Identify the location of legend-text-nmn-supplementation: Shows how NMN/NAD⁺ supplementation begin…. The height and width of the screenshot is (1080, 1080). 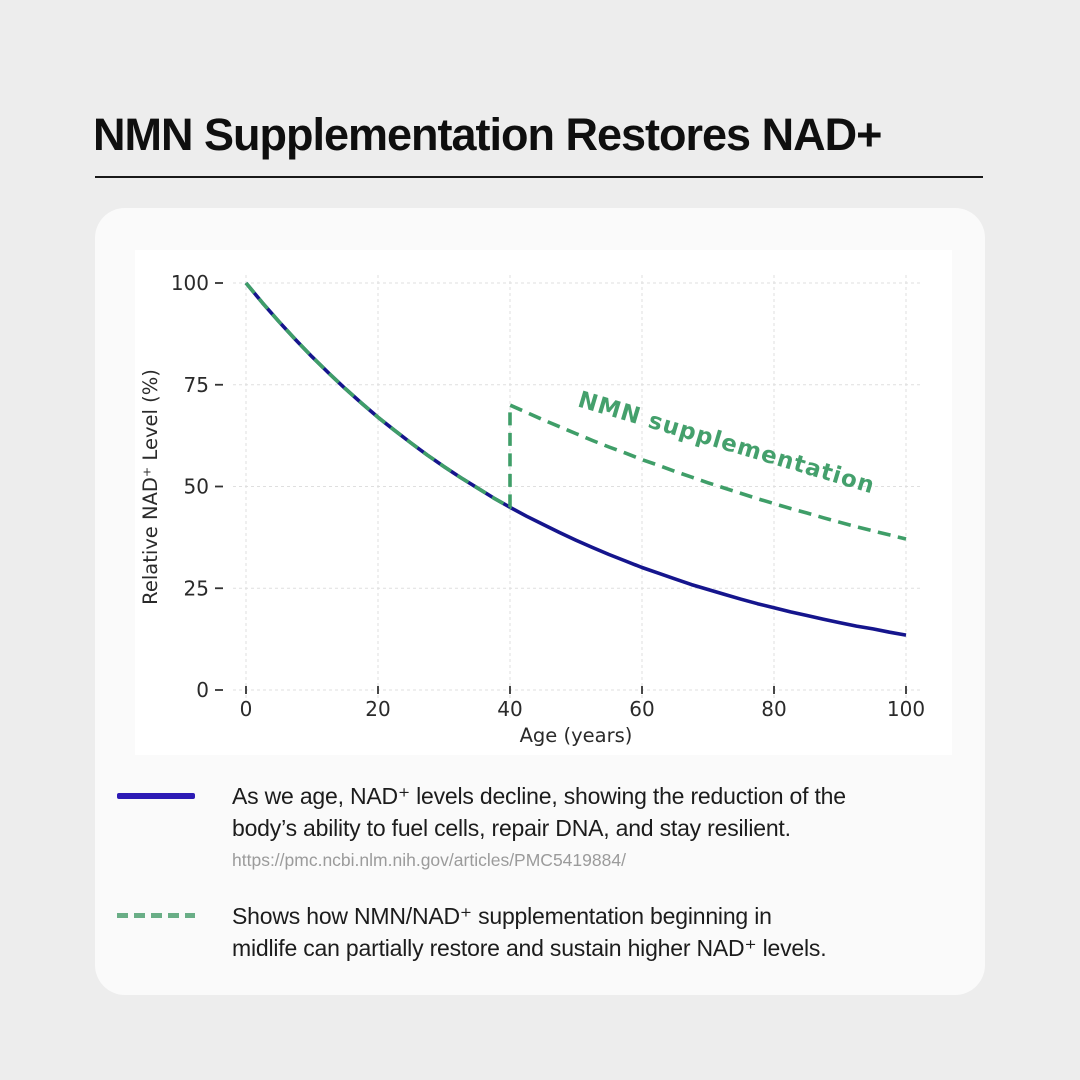
(529, 932).